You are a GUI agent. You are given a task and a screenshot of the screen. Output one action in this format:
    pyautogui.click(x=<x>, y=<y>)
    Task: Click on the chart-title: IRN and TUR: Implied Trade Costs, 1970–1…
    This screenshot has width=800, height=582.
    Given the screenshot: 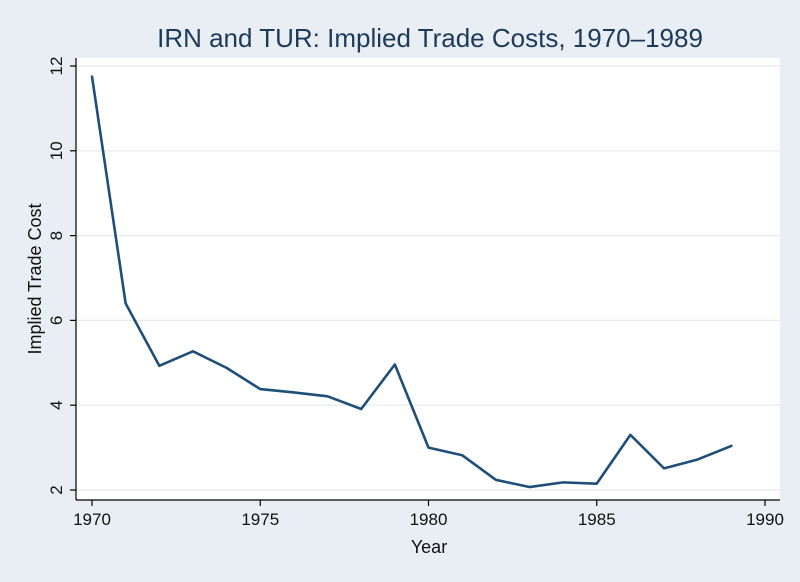 What is the action you would take?
    pyautogui.click(x=430, y=38)
    